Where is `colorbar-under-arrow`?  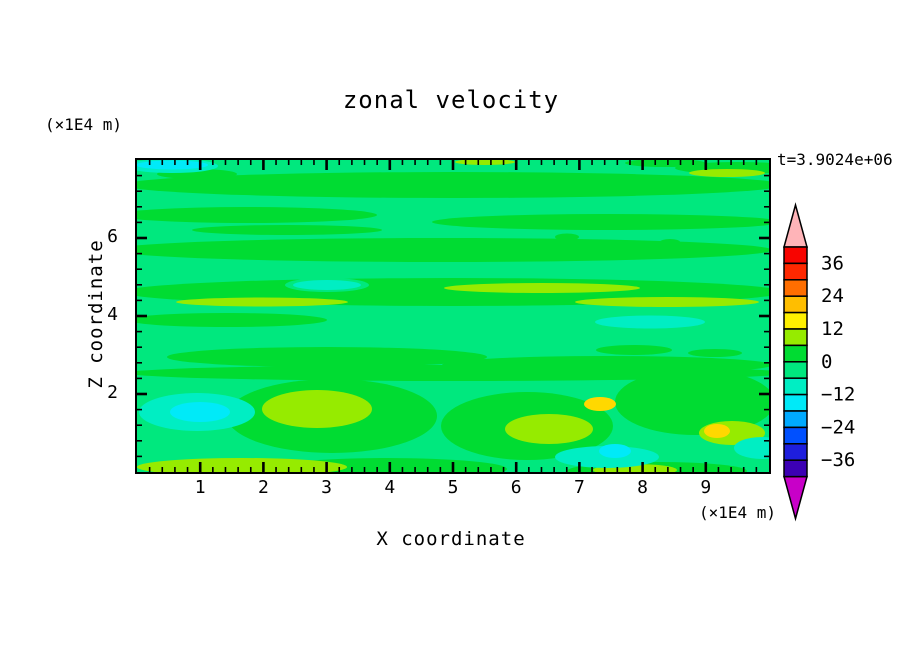
colorbar-under-arrow is located at coordinates (795, 498).